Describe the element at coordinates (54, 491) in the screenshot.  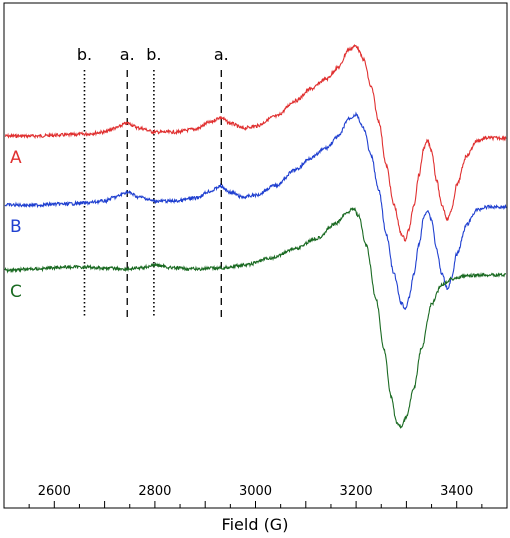
I see `x-tick-label: 2600` at that location.